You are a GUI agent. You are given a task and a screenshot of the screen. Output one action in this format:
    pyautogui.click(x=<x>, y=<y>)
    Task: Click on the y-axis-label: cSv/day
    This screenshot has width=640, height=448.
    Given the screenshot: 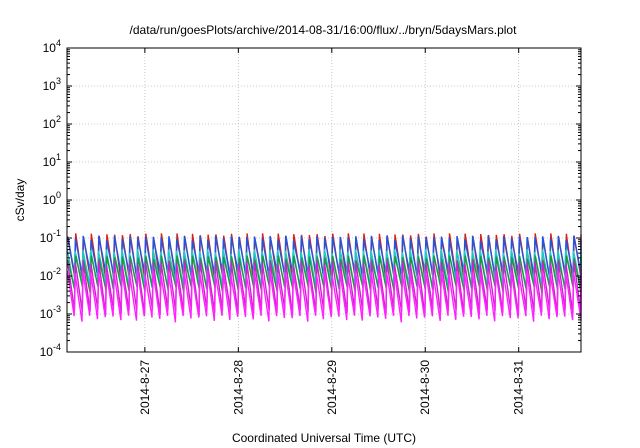 What is the action you would take?
    pyautogui.click(x=20, y=200)
    